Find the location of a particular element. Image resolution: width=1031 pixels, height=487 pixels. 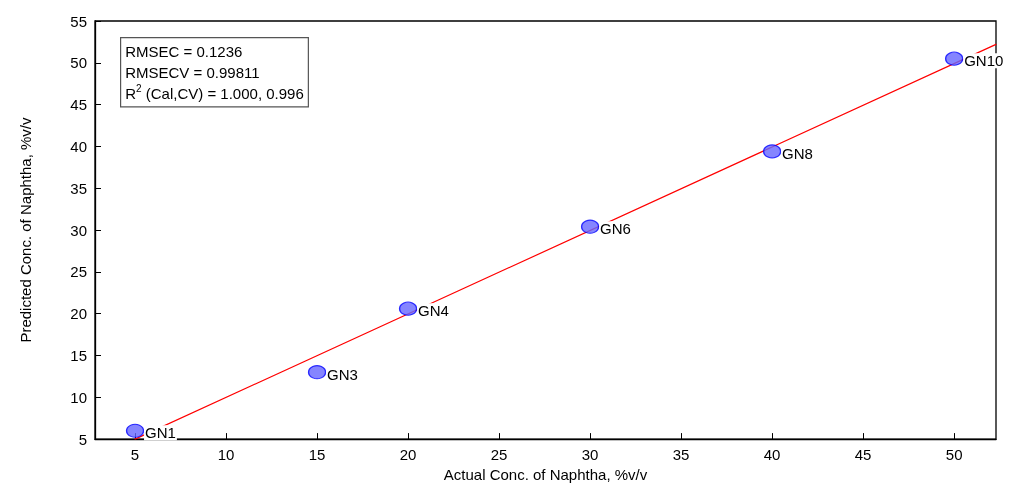

y-tick-label: 25 is located at coordinates (78, 272).